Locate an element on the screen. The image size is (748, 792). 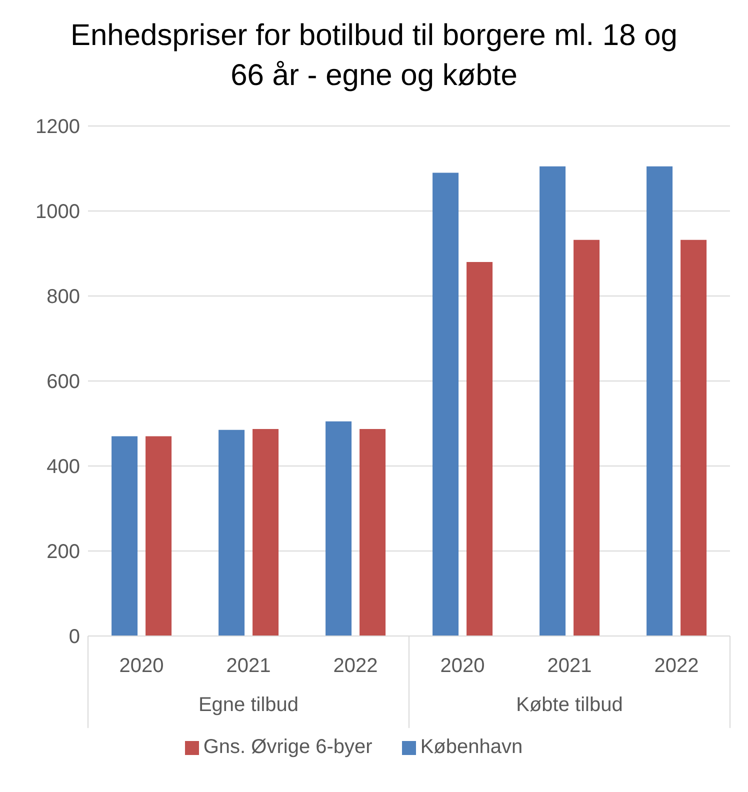
y-tick-label: 200 is located at coordinates (63, 552).